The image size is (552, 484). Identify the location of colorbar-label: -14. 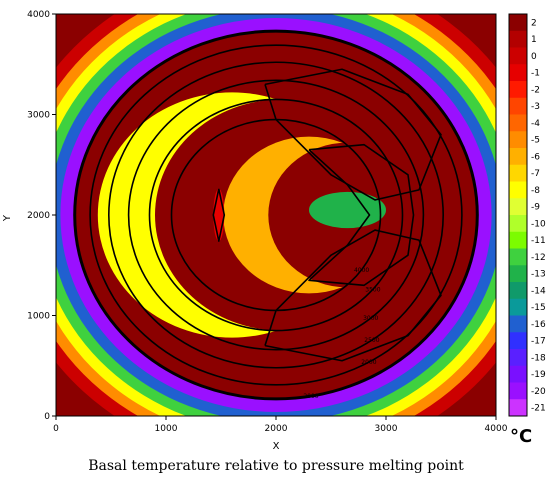
(538, 291).